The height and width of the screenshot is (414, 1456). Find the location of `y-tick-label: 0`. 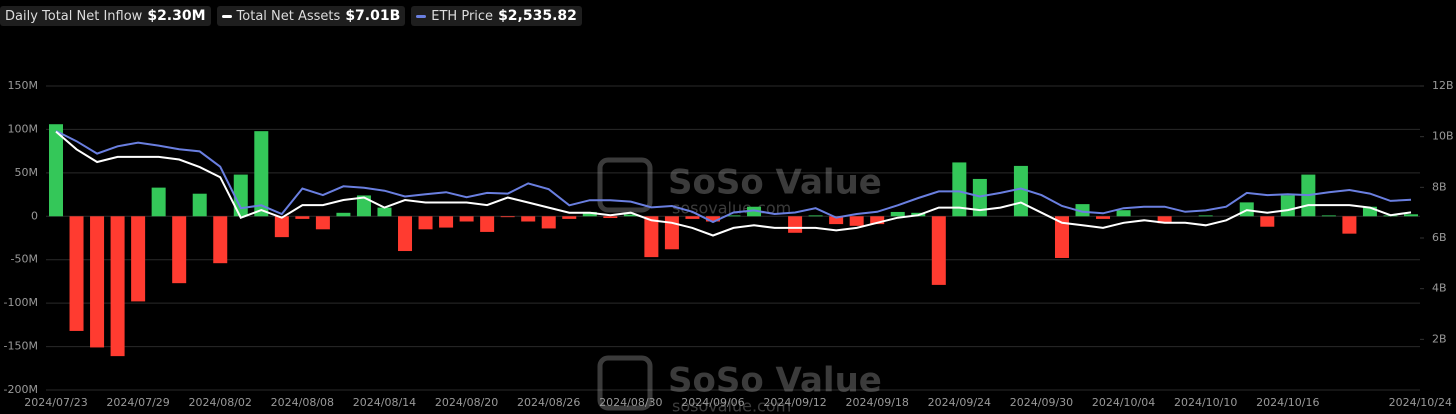

y-tick-label: 0 is located at coordinates (34, 215).